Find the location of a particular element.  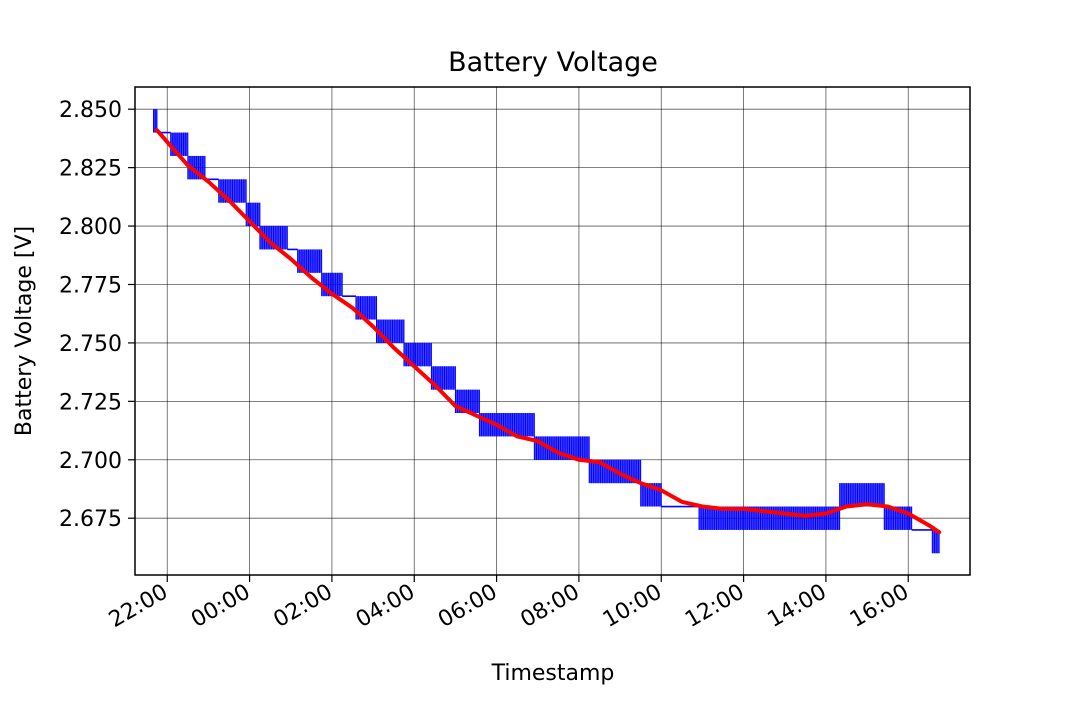

y-tick-label: 2.750 is located at coordinates (90, 344).